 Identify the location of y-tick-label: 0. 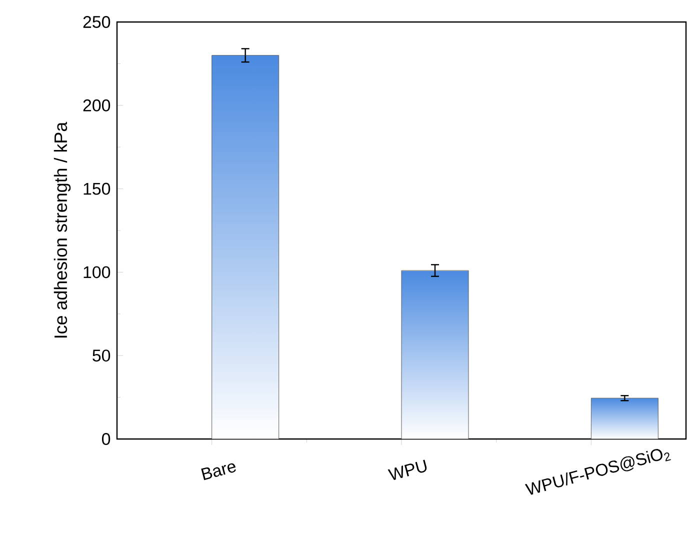
(106, 438).